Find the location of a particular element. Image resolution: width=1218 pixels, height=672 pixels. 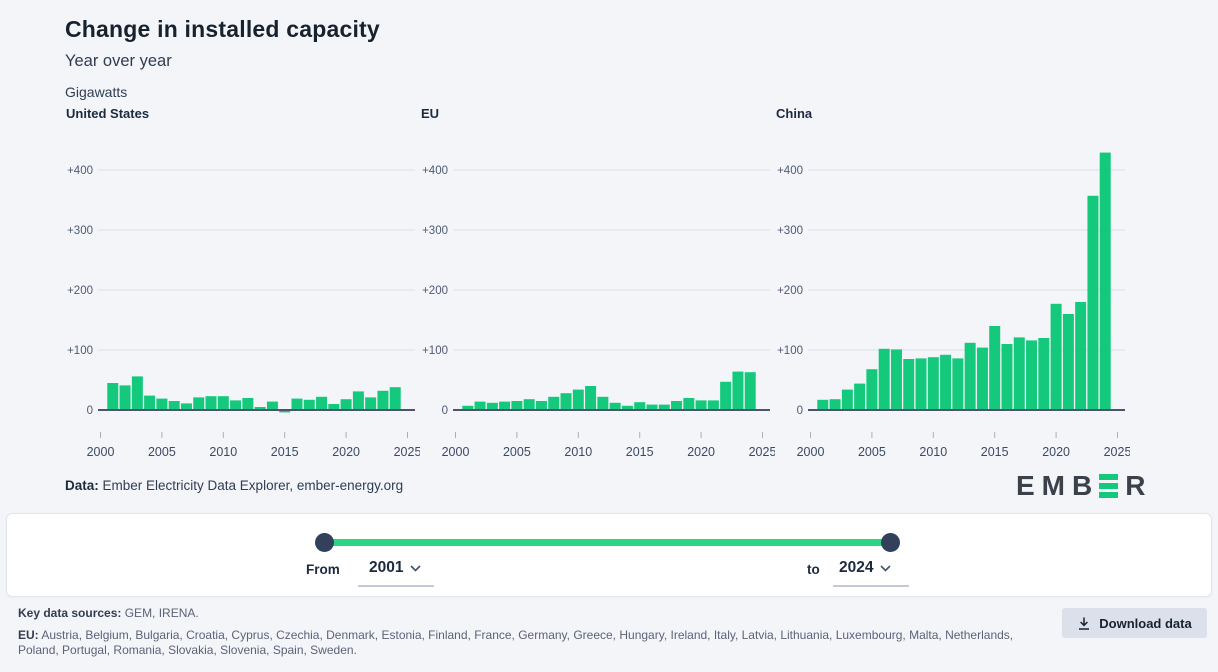

to-year-value: 2024 is located at coordinates (856, 567).